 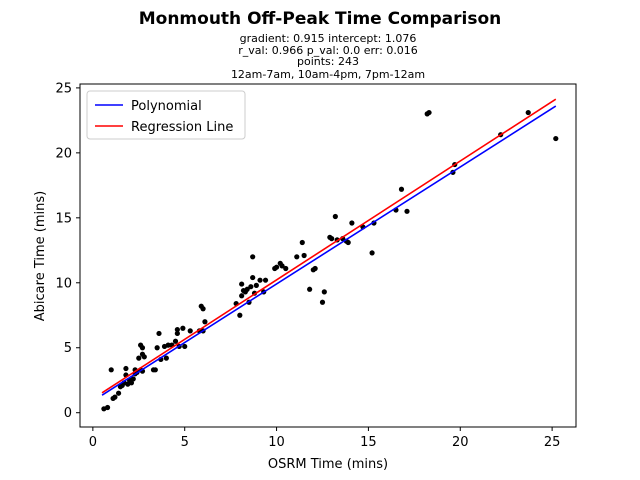 I want to click on legend-box, so click(x=166, y=115).